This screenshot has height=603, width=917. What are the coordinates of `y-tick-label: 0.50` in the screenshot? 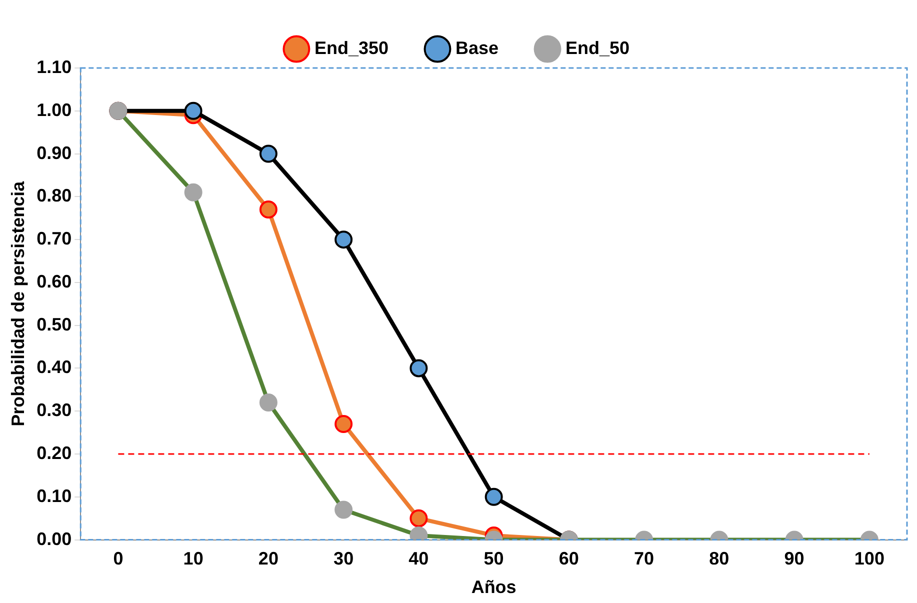 It's located at (54, 324).